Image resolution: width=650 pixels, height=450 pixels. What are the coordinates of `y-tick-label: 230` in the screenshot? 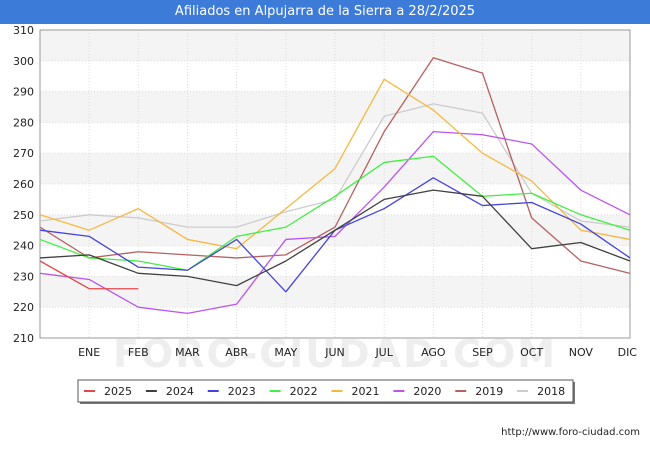 It's located at (23, 276).